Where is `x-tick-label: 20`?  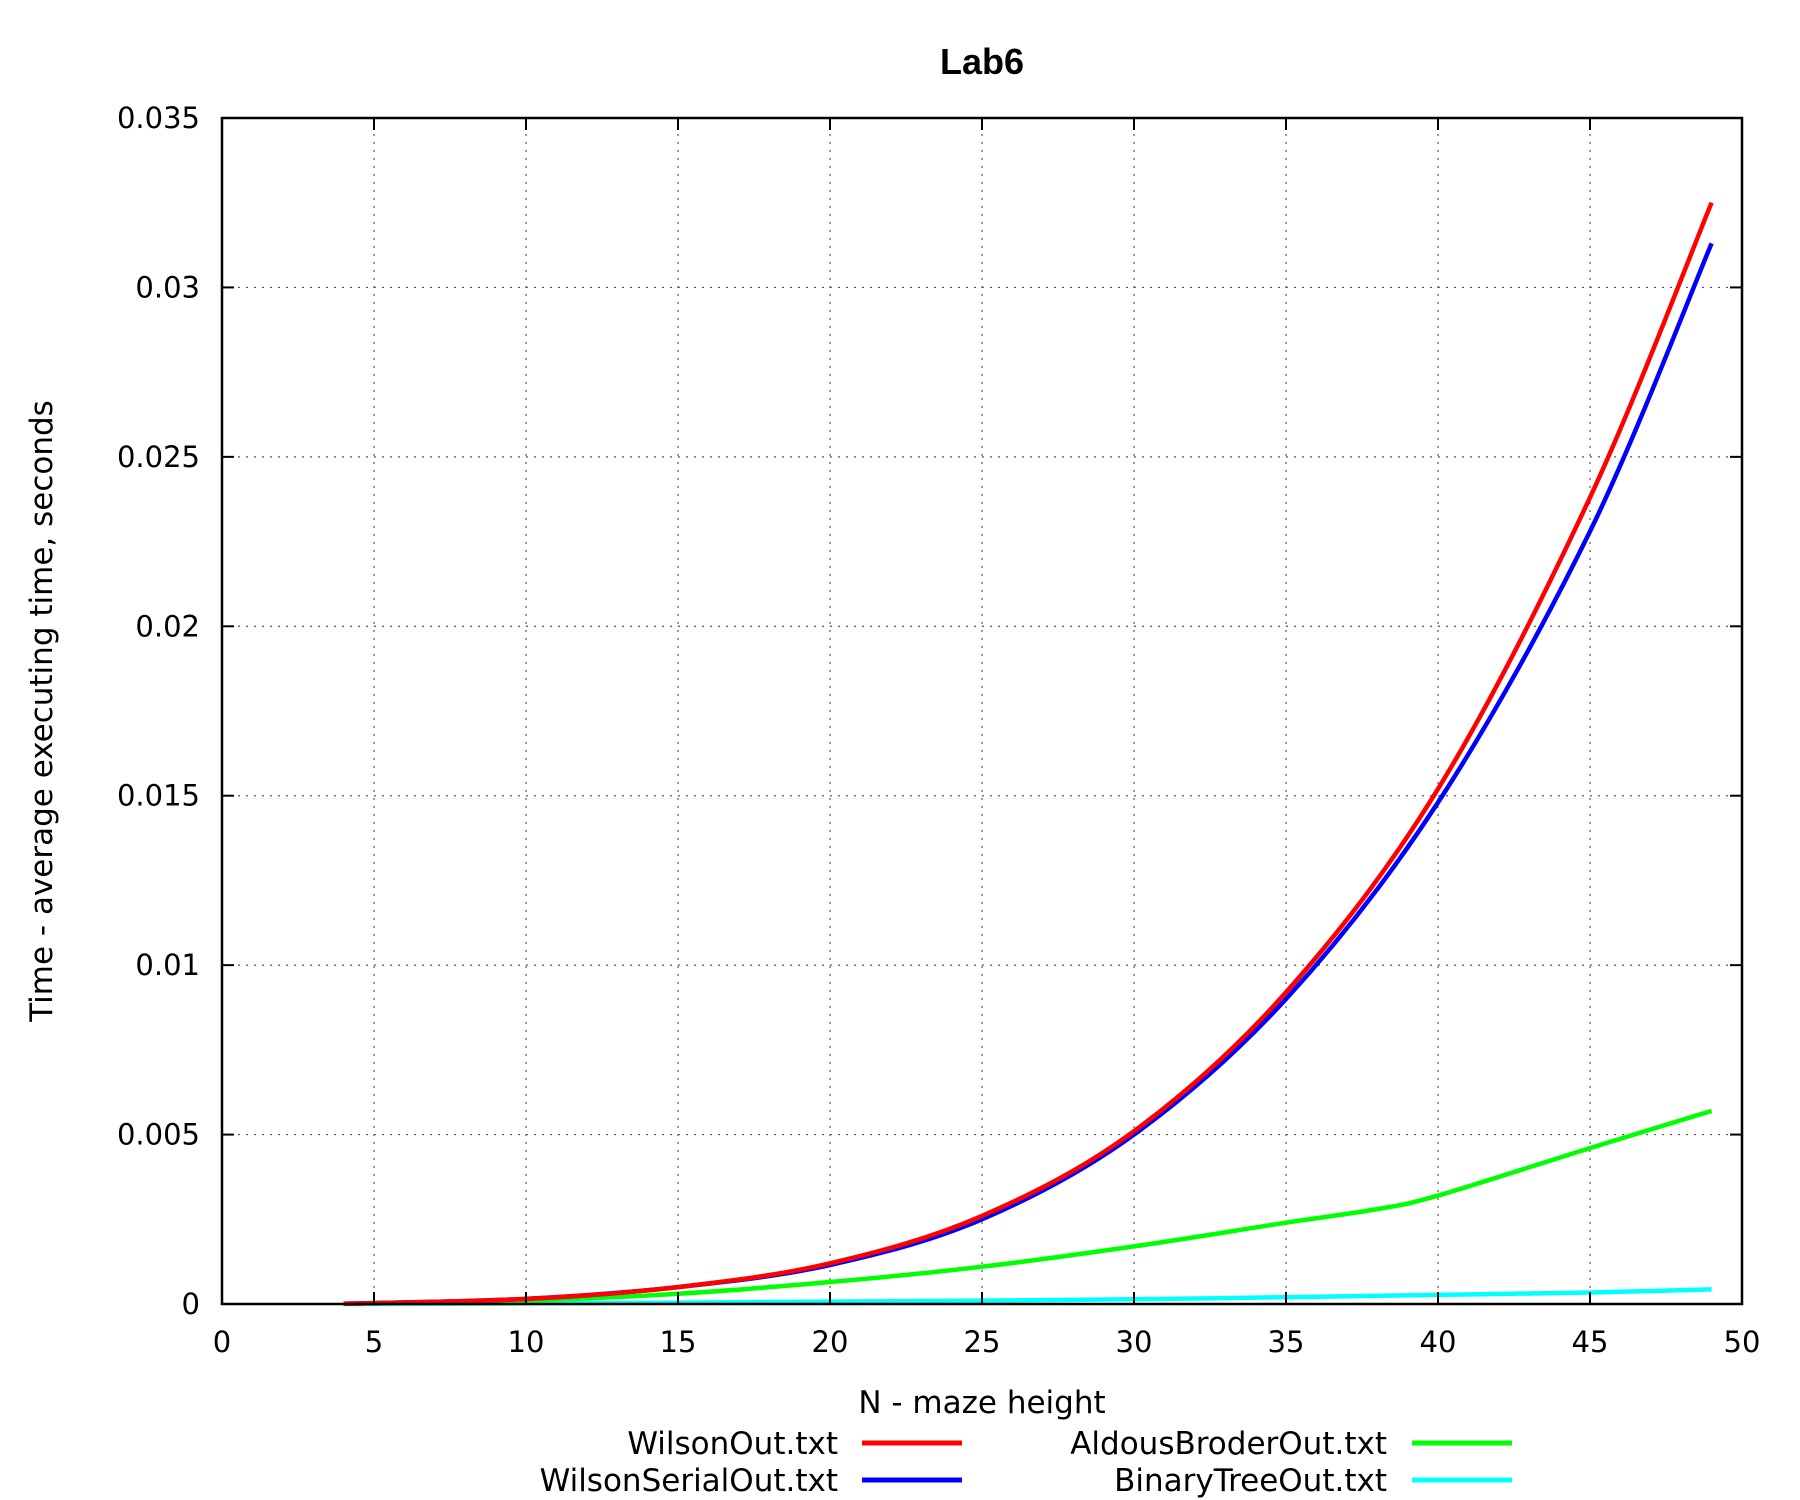 x-tick-label: 20 is located at coordinates (830, 1342).